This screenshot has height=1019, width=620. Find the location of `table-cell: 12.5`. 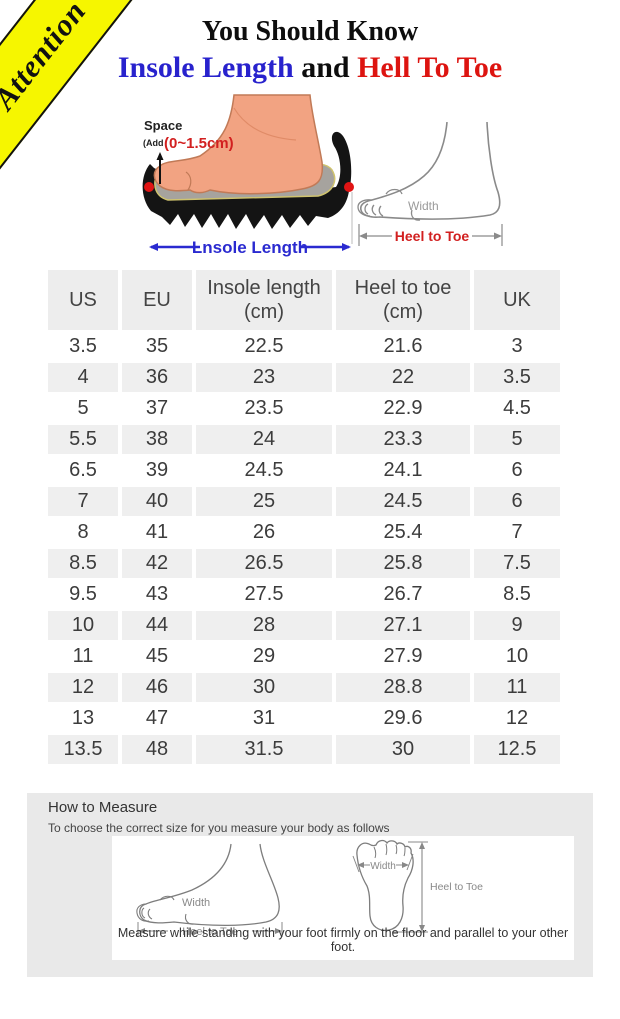

table-cell: 12.5 is located at coordinates (517, 749).